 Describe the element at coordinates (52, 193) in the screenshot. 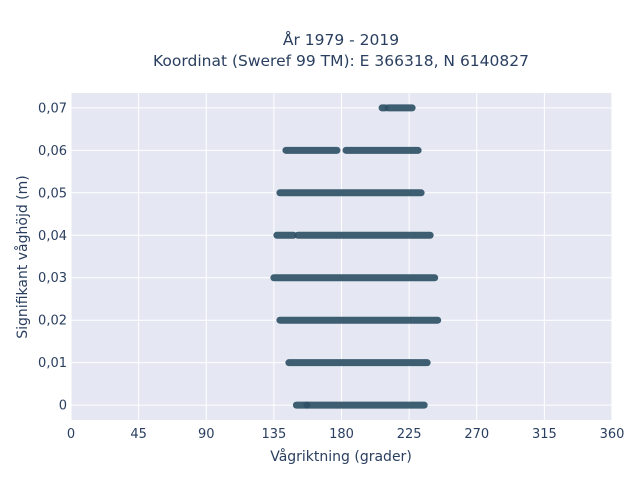

I see `y-tick-label: 0,05` at that location.